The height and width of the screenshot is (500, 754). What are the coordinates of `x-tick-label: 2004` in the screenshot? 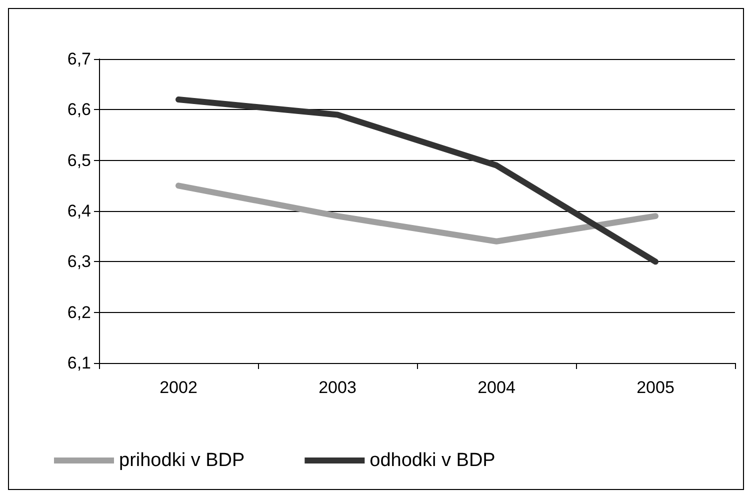 It's located at (497, 387).